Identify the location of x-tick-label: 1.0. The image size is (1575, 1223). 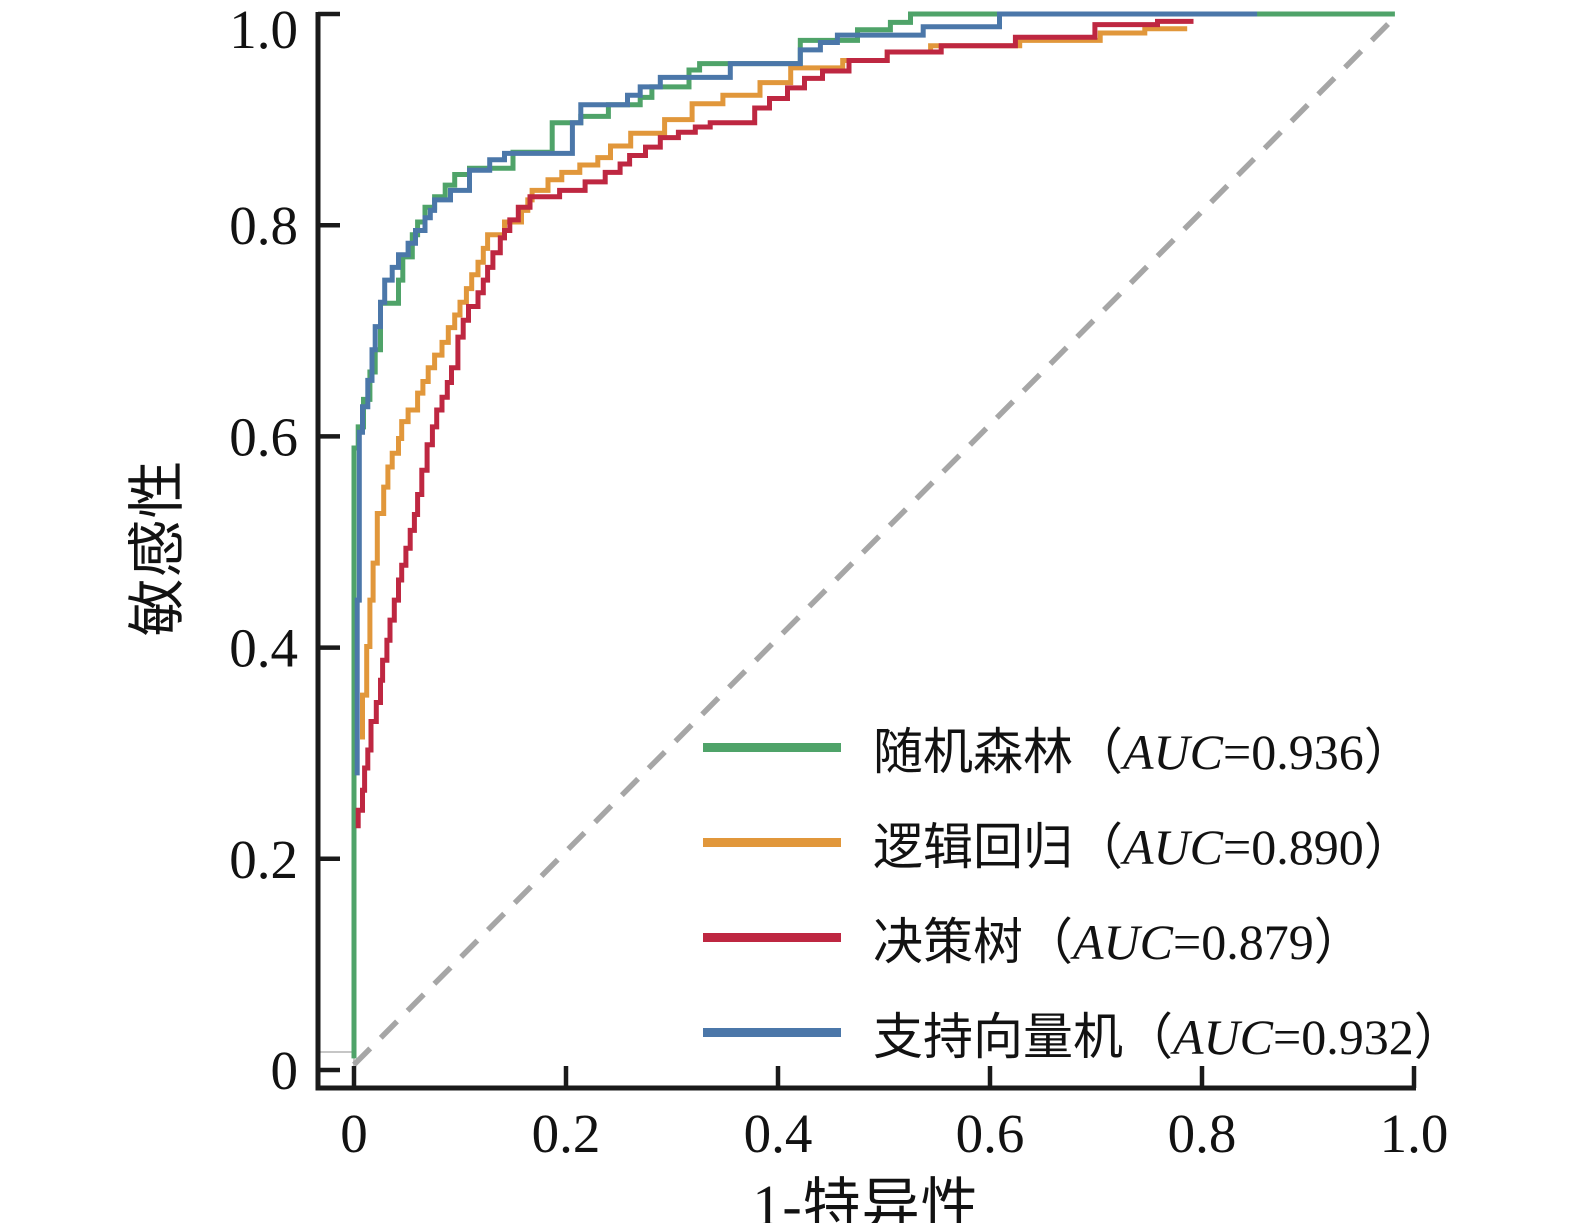
(1414, 1133).